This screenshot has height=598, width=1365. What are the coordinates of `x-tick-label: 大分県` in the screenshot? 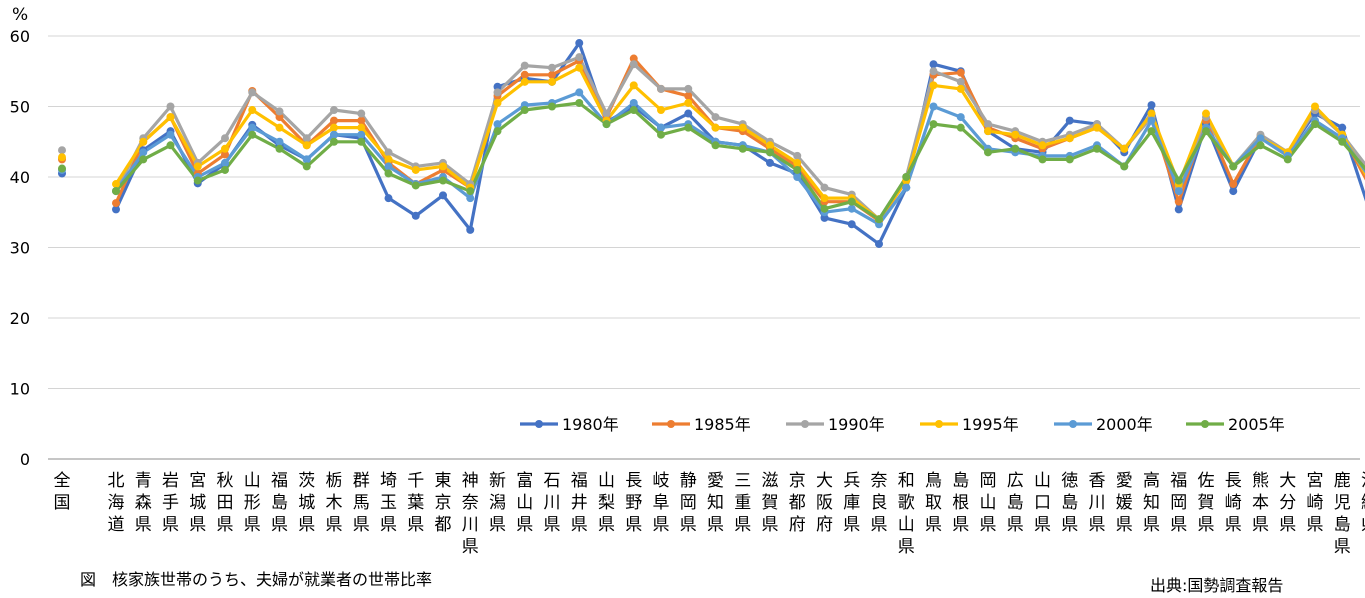 It's located at (1287, 503).